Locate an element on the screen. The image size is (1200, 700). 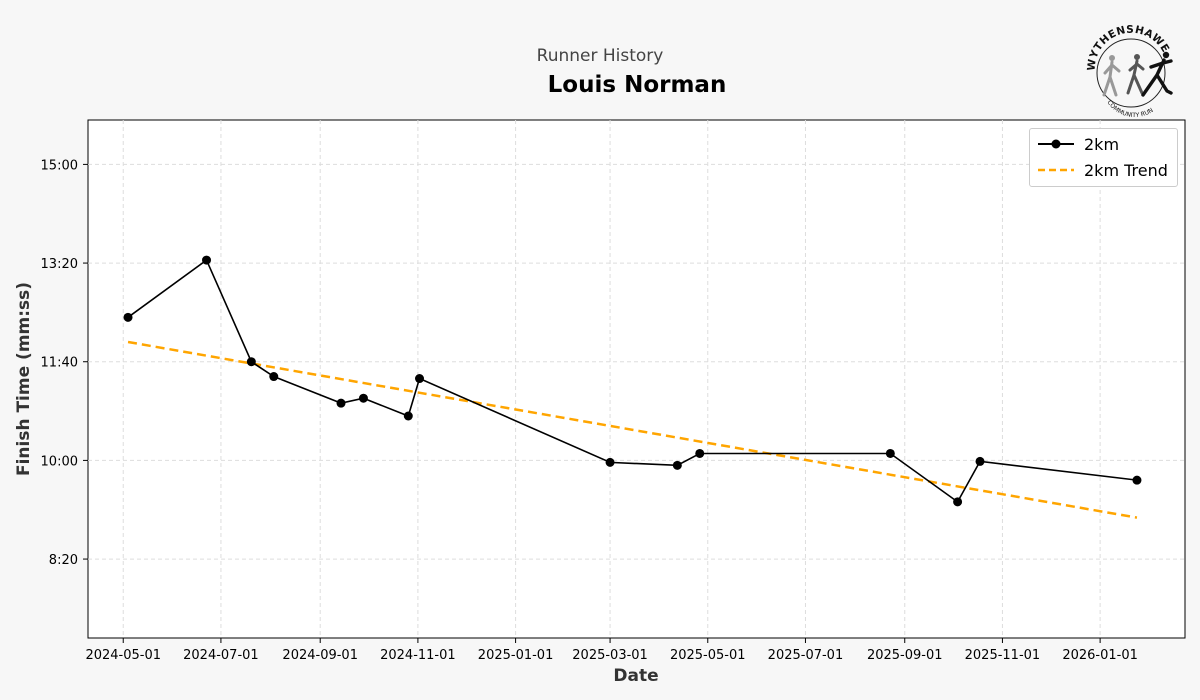
x-tick-label: 2026-01-01 is located at coordinates (1100, 655).